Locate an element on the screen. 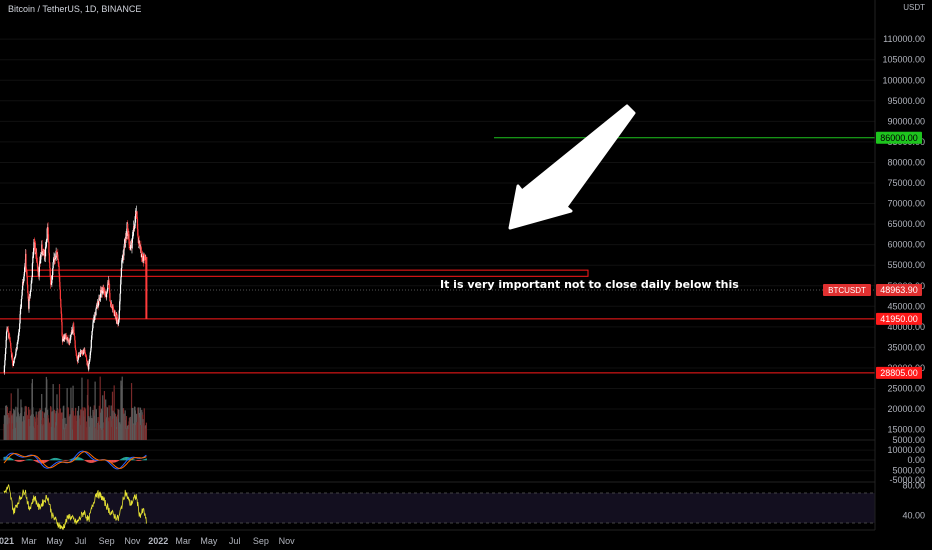  time-tick-label: Mar is located at coordinates (29, 541).